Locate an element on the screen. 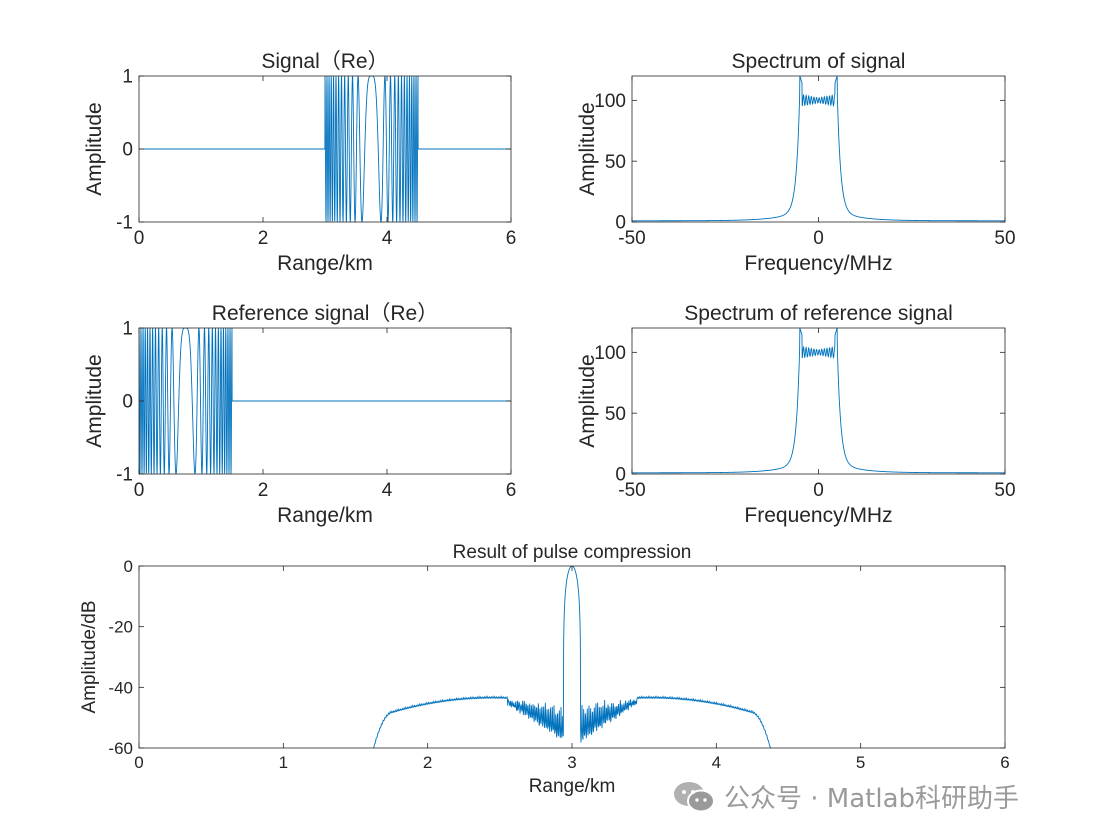  x-tick-label: 5 is located at coordinates (860, 762).